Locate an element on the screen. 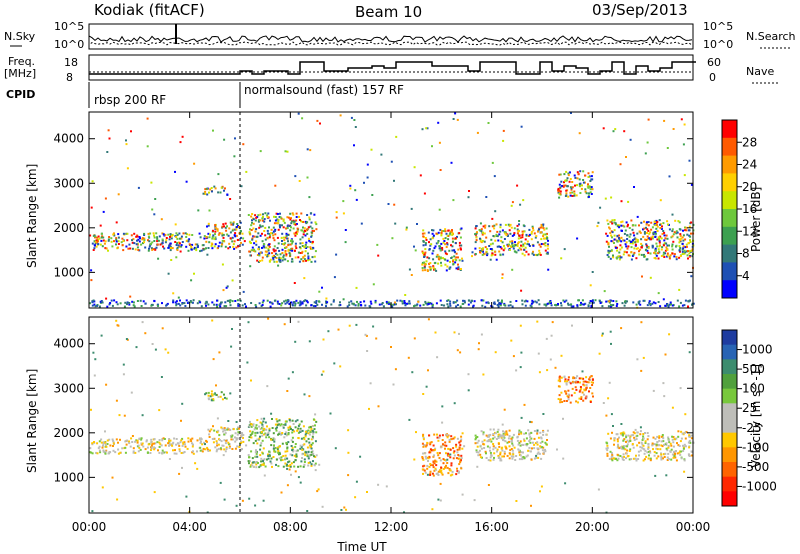 Image resolution: width=800 pixels, height=554 pixels. colorbar-tick-label: -25 is located at coordinates (752, 428).